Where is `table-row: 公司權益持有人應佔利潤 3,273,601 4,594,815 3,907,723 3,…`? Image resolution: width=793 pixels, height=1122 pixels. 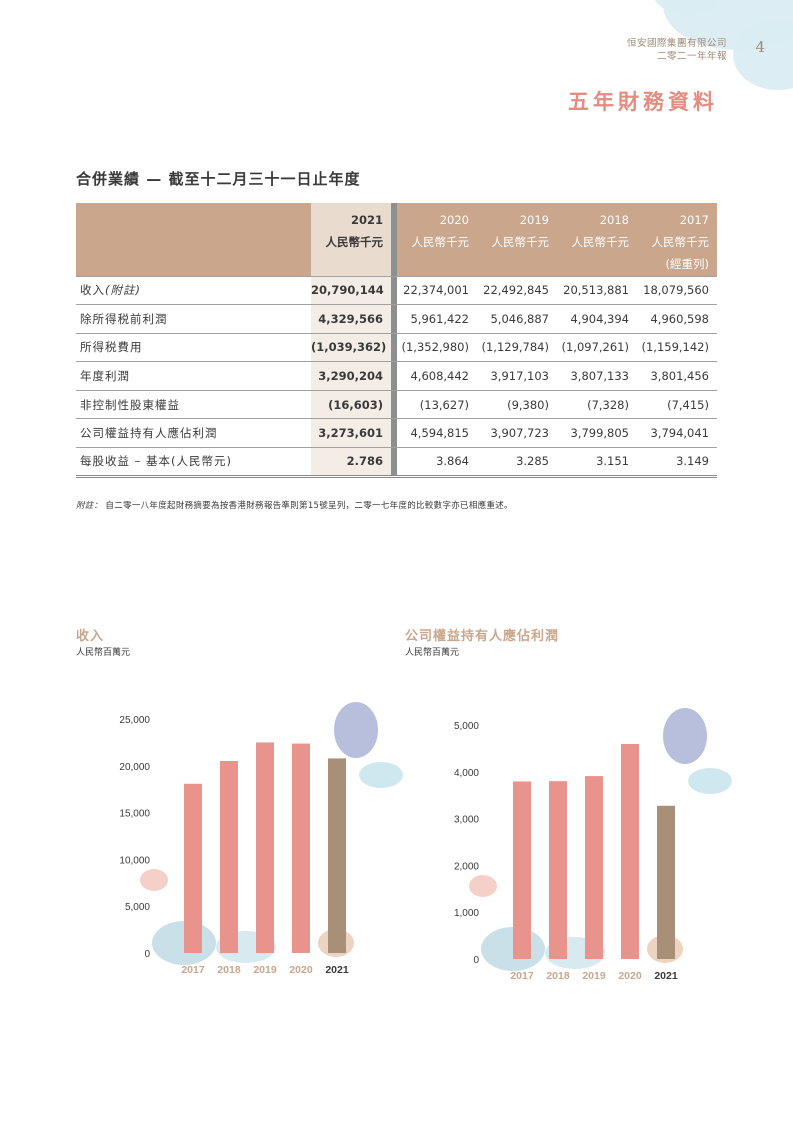 table-row: 公司權益持有人應佔利潤 3,273,601 4,594,815 3,907,723 3,… is located at coordinates (396, 433).